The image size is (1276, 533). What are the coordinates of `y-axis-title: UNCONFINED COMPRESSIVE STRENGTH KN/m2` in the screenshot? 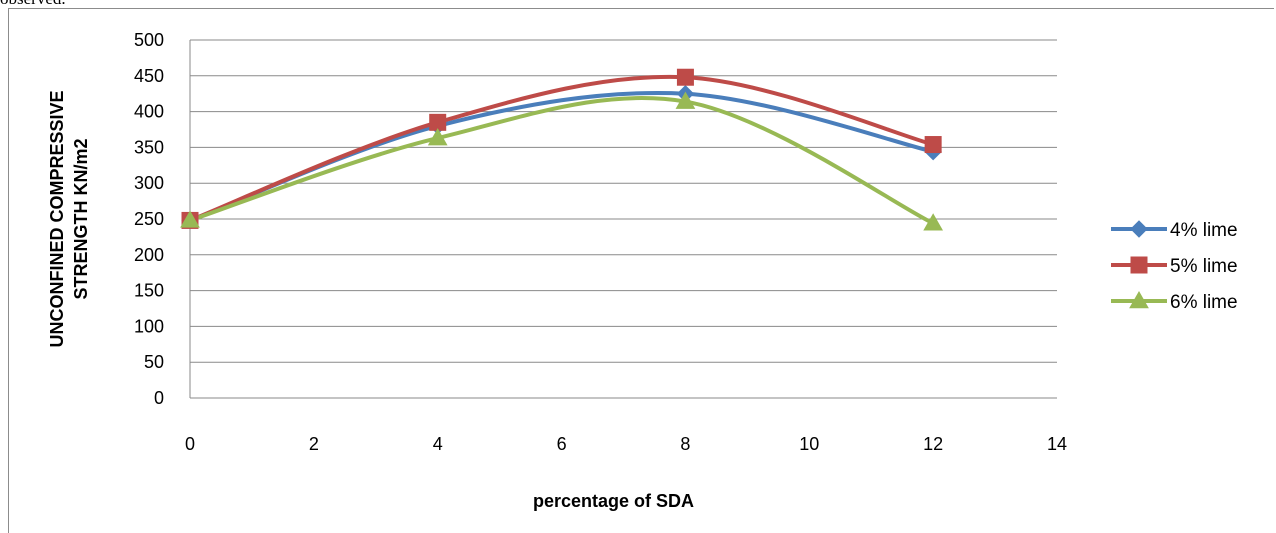 It's located at (69, 218).